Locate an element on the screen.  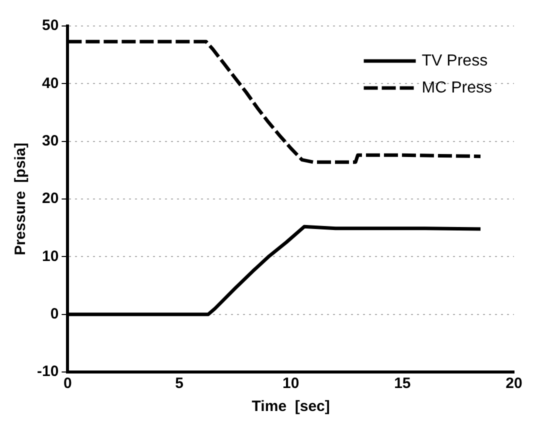
x-tick-label: 5 is located at coordinates (179, 383).